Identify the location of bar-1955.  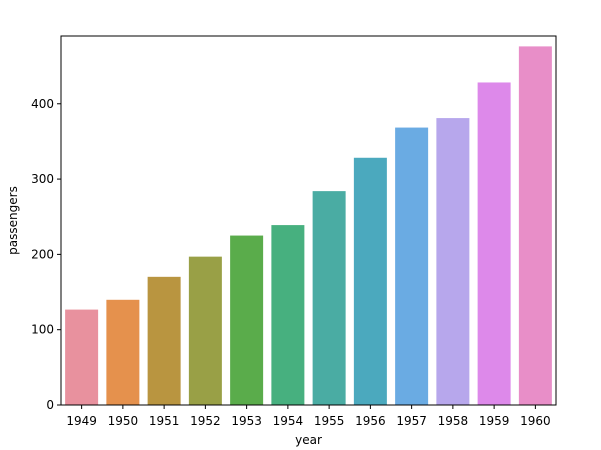
(329, 298).